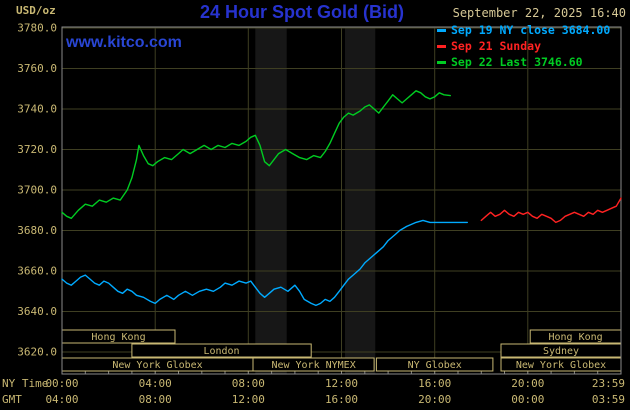 The image size is (630, 410). Describe the element at coordinates (517, 62) in the screenshot. I see `legend-label: Sep 22 Last 3746.60` at that location.